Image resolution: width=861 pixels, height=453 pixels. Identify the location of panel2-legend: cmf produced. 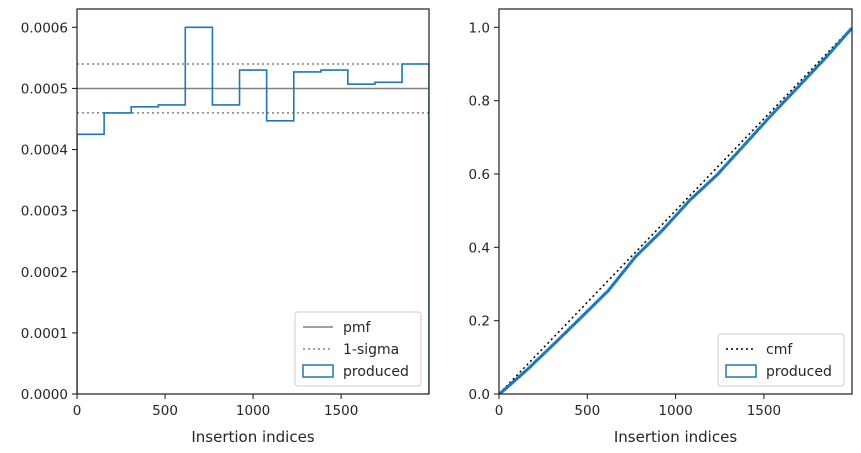
(781, 360).